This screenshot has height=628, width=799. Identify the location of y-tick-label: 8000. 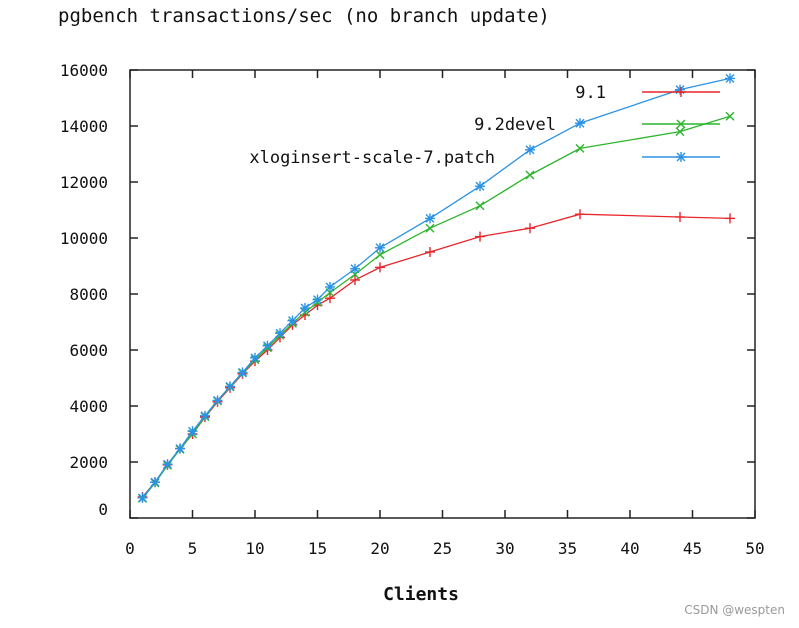
(88, 294).